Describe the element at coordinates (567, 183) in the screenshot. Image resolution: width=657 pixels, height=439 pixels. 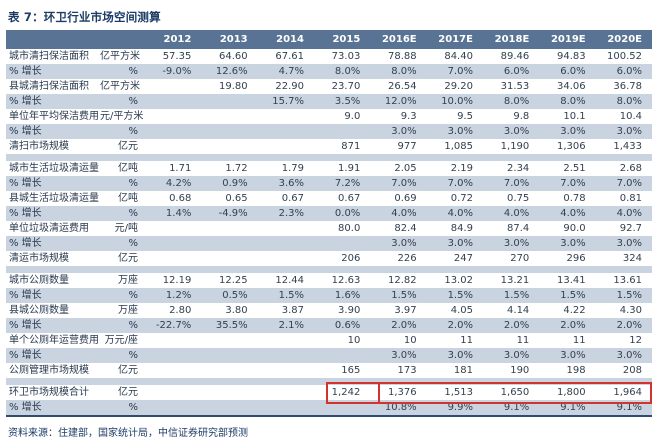
I see `cell-value: 7.0%` at that location.